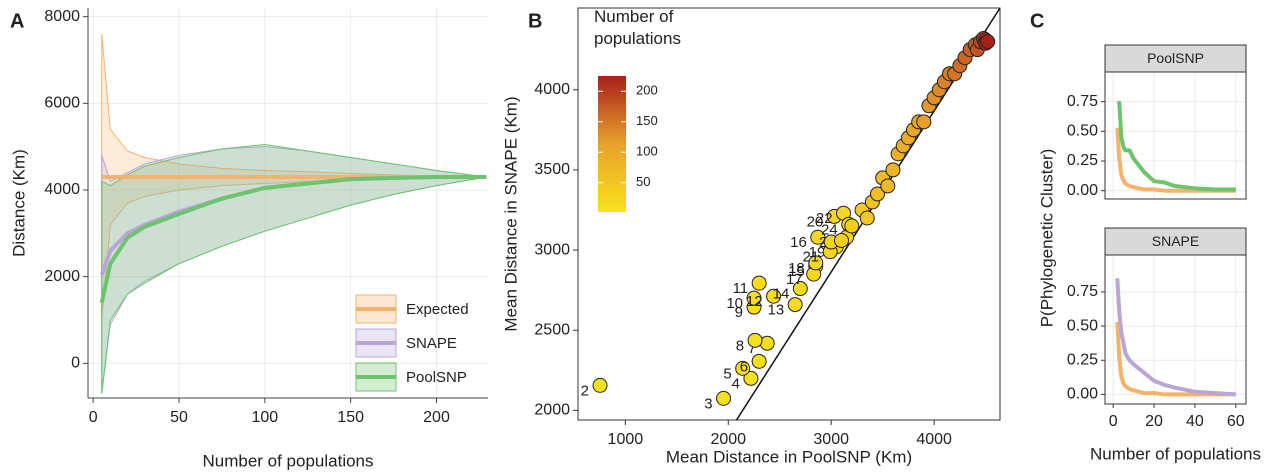  Describe the element at coordinates (794, 279) in the screenshot. I see `point-label: 17` at that location.